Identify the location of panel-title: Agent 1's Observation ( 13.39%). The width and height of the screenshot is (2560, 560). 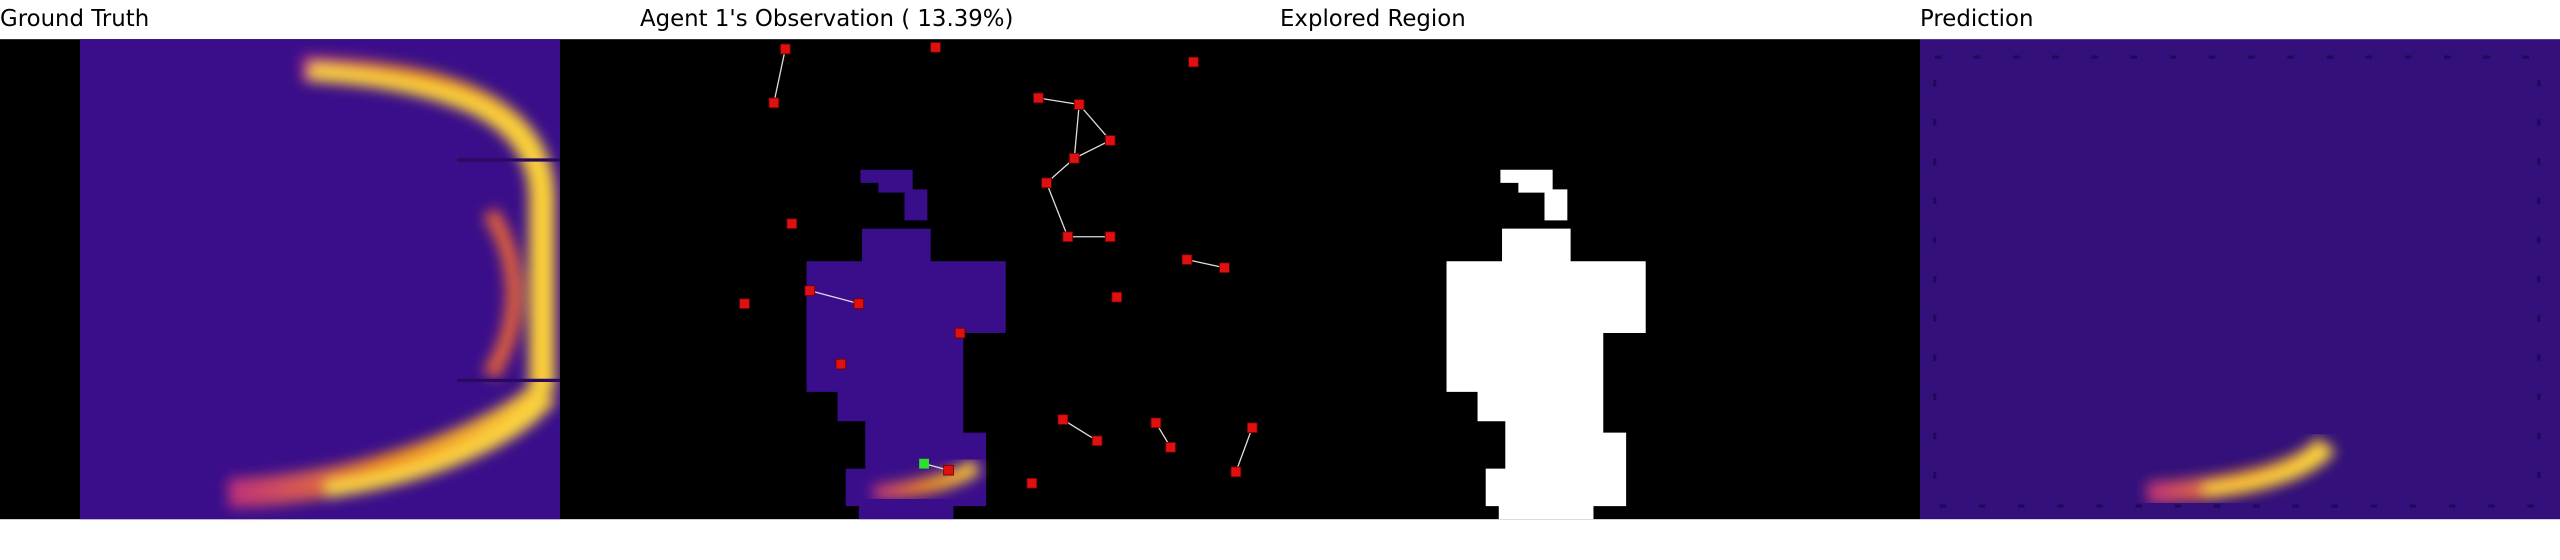
(826, 19).